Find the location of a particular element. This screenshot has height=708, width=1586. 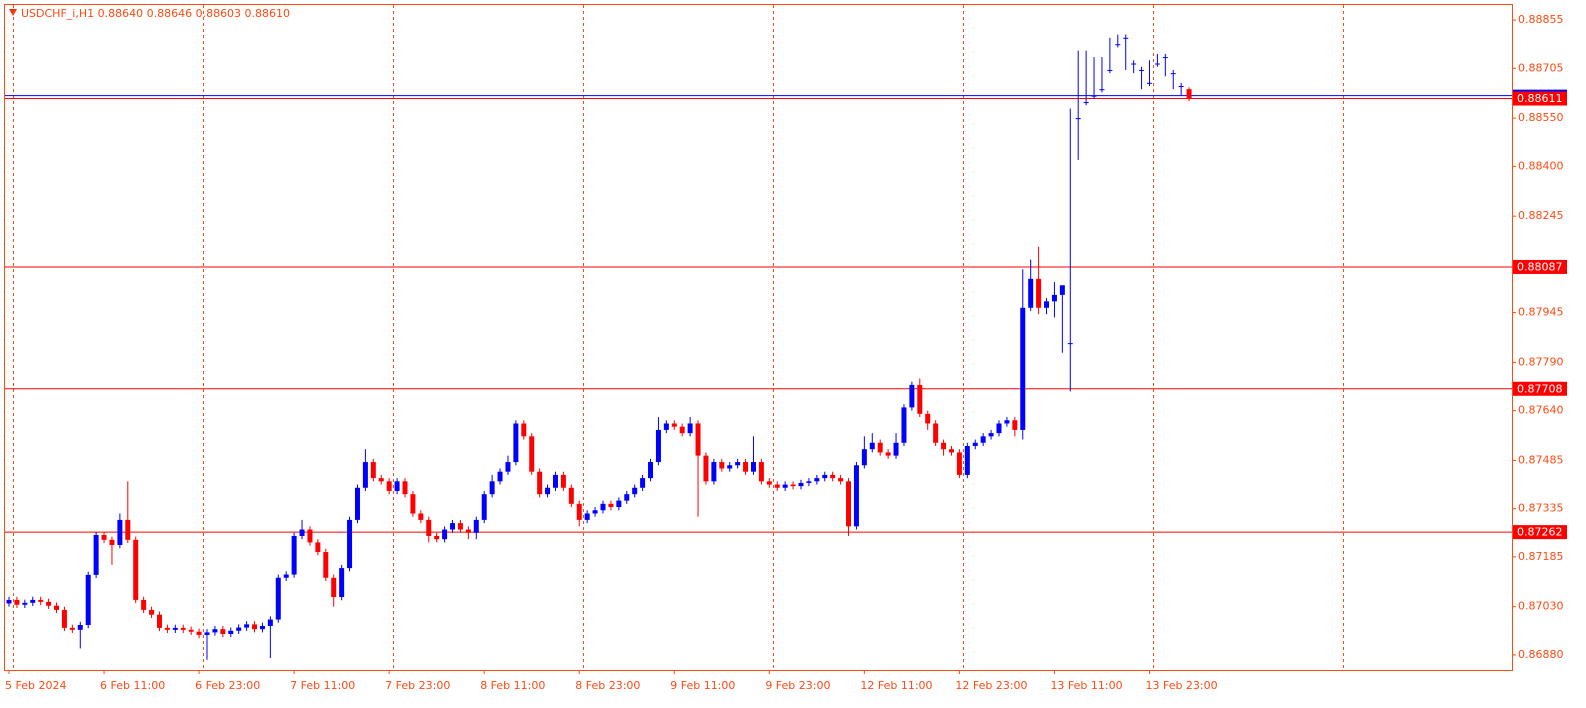

level-tag is located at coordinates (1540, 266).